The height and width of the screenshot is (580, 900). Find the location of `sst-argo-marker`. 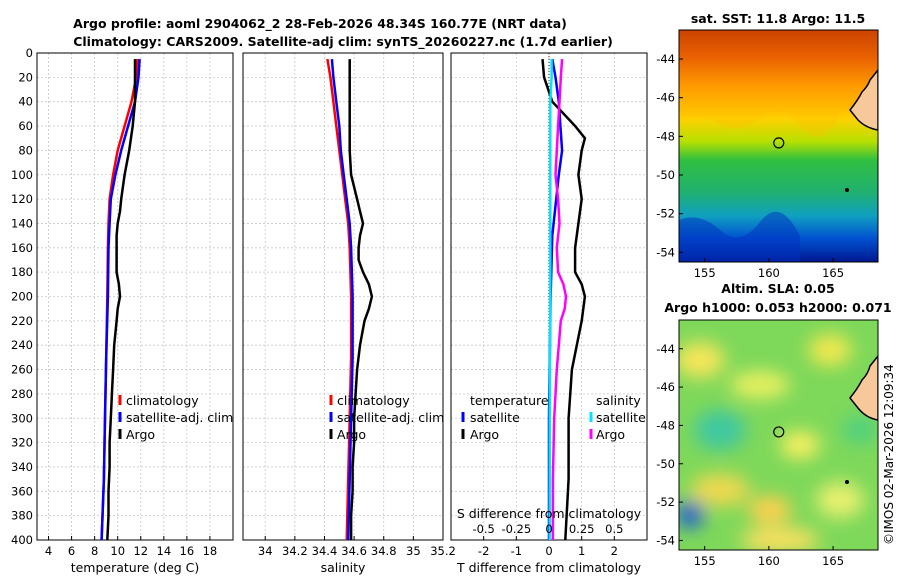

sst-argo-marker is located at coordinates (779, 143).